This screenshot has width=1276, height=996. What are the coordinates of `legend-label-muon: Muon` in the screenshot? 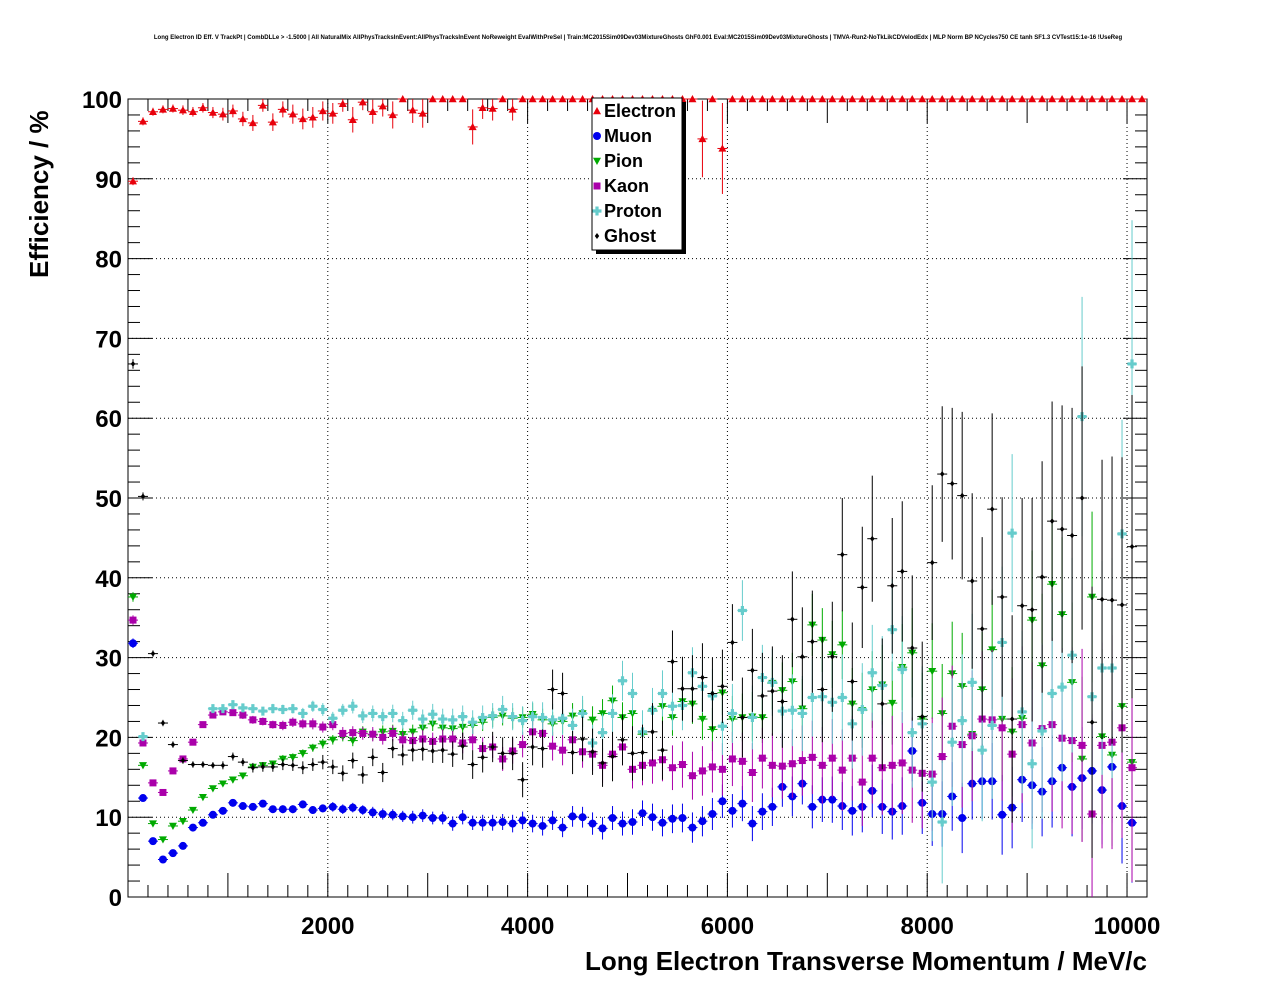 It's located at (628, 136).